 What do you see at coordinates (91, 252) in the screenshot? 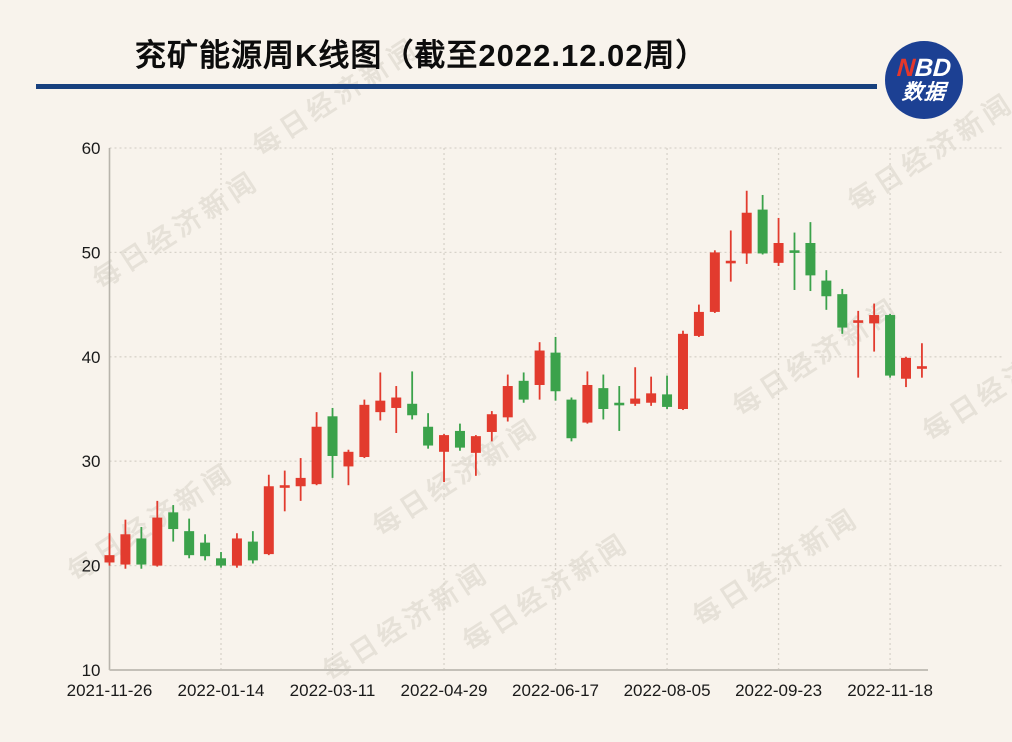
I see `y-axis-tick-label: 50` at bounding box center [91, 252].